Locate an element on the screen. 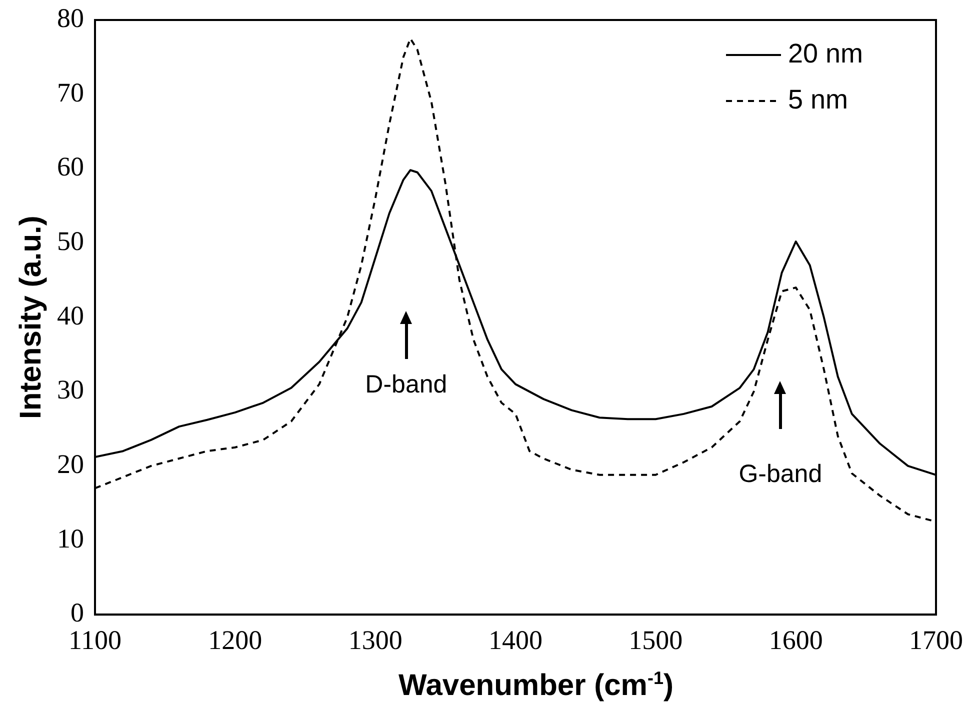 The image size is (976, 721). x-tick-label: 1300 is located at coordinates (375, 639).